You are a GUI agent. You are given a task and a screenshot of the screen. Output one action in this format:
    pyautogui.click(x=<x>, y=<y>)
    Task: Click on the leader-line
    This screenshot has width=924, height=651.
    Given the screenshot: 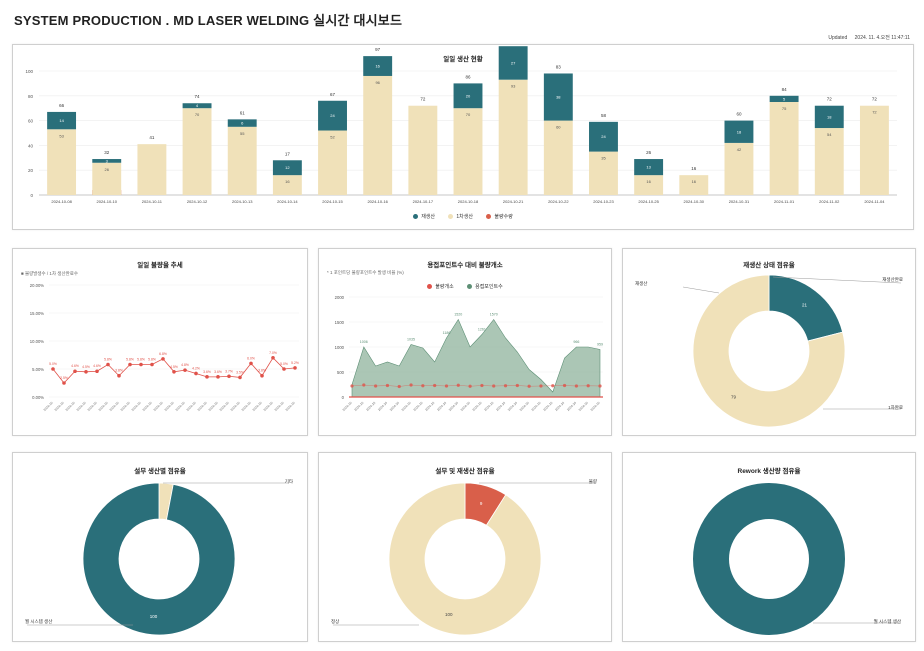 What is the action you would take?
    pyautogui.click(x=701, y=290)
    